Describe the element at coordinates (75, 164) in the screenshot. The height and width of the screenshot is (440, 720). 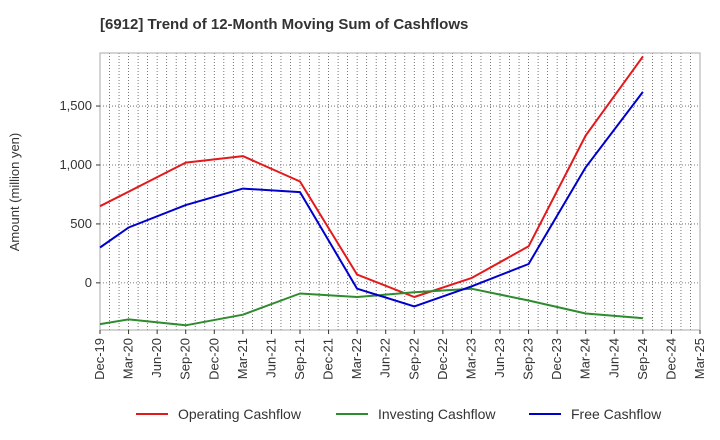
I see `y-tick-label: 1,000` at that location.